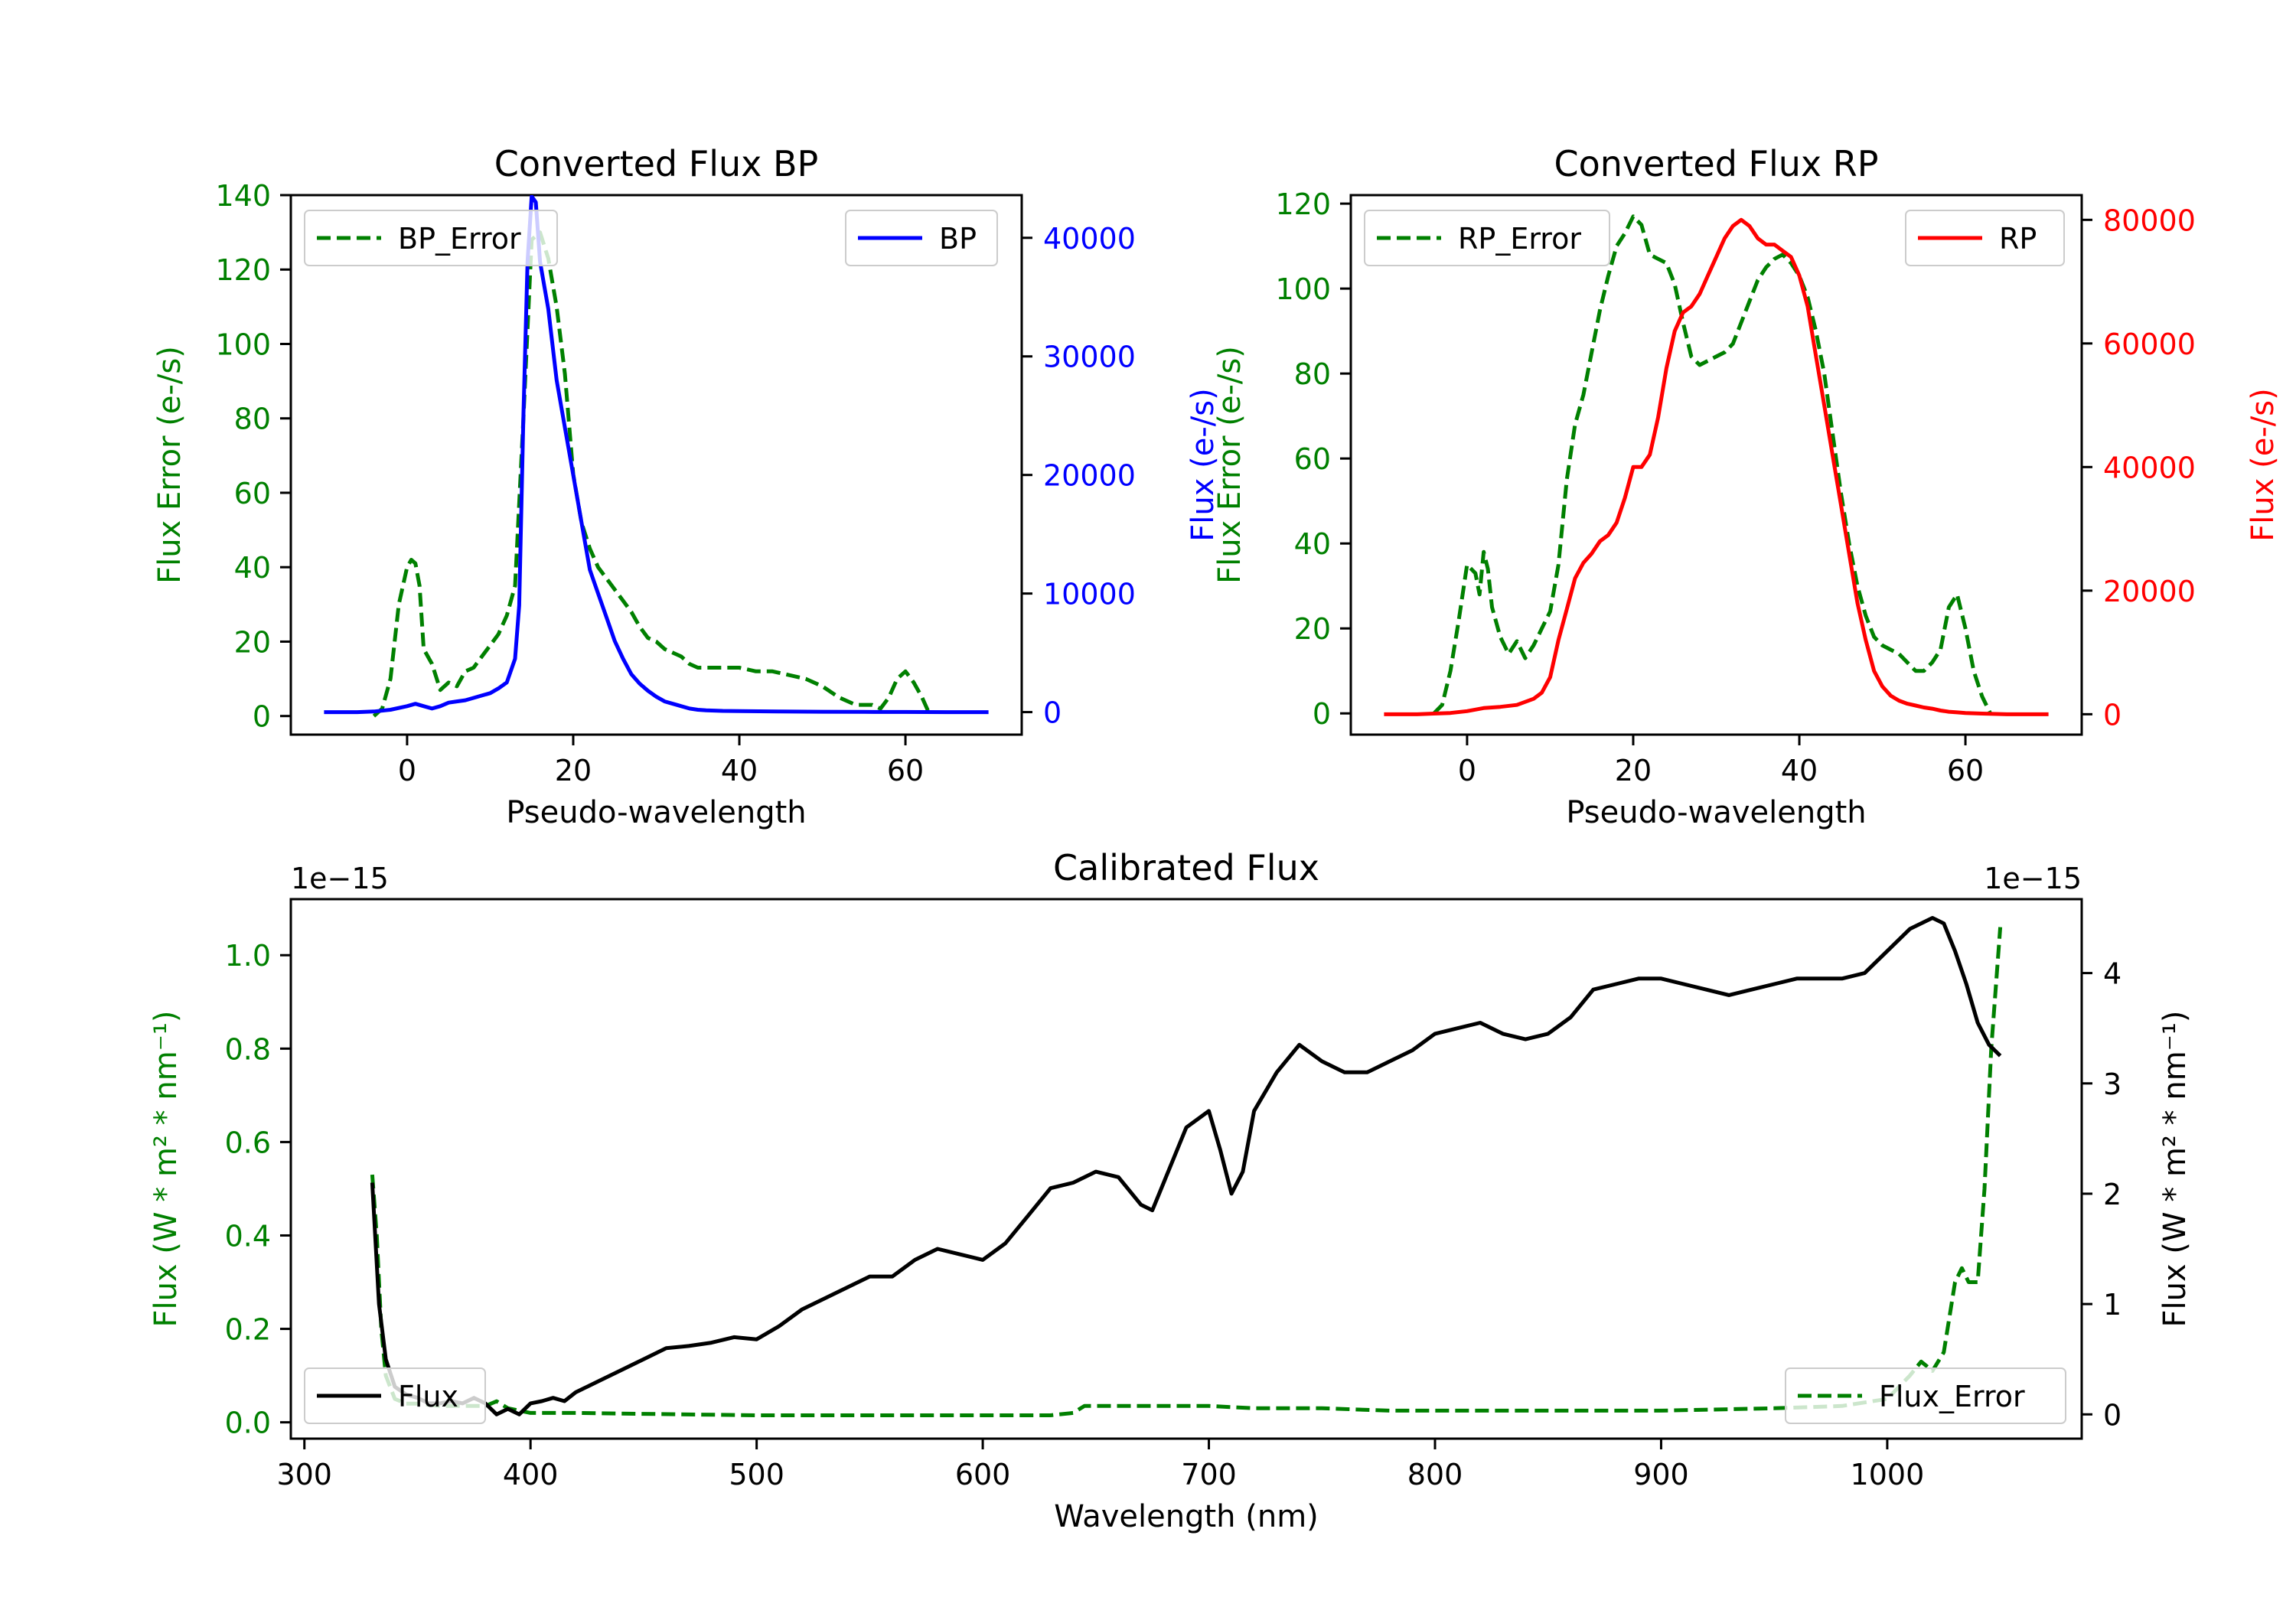 The height and width of the screenshot is (1607, 2296). I want to click on x-tick-label: 300, so click(304, 1474).